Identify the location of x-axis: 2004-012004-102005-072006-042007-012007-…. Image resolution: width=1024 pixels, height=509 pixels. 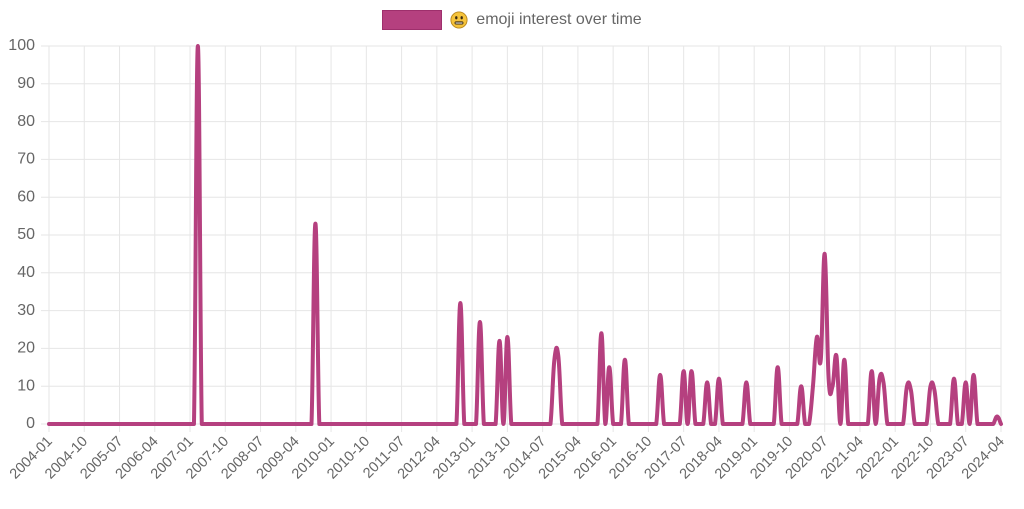
(507, 458).